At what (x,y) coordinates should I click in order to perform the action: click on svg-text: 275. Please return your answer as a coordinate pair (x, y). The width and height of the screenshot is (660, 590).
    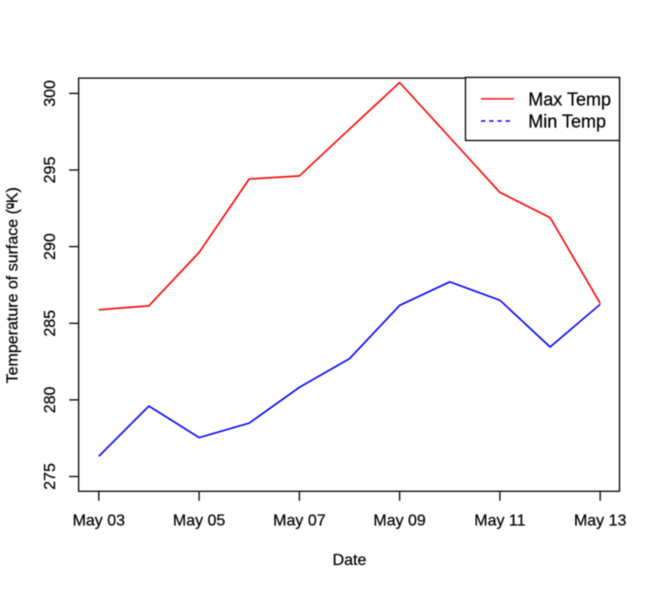
    Looking at the image, I should click on (50, 476).